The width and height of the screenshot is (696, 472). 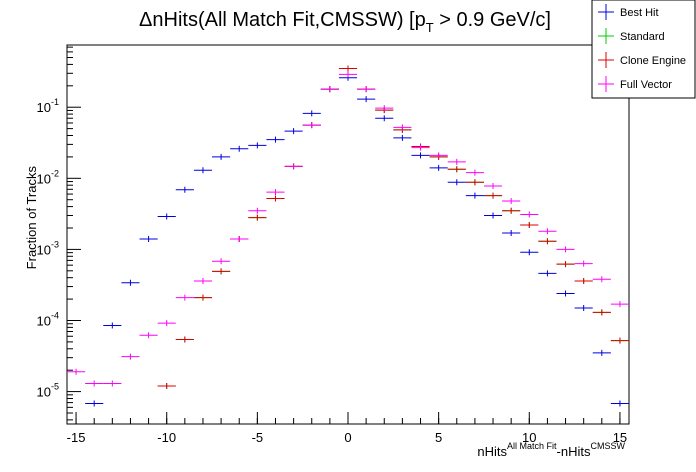 What do you see at coordinates (639, 13) in the screenshot?
I see `legend-label: Best Hit` at bounding box center [639, 13].